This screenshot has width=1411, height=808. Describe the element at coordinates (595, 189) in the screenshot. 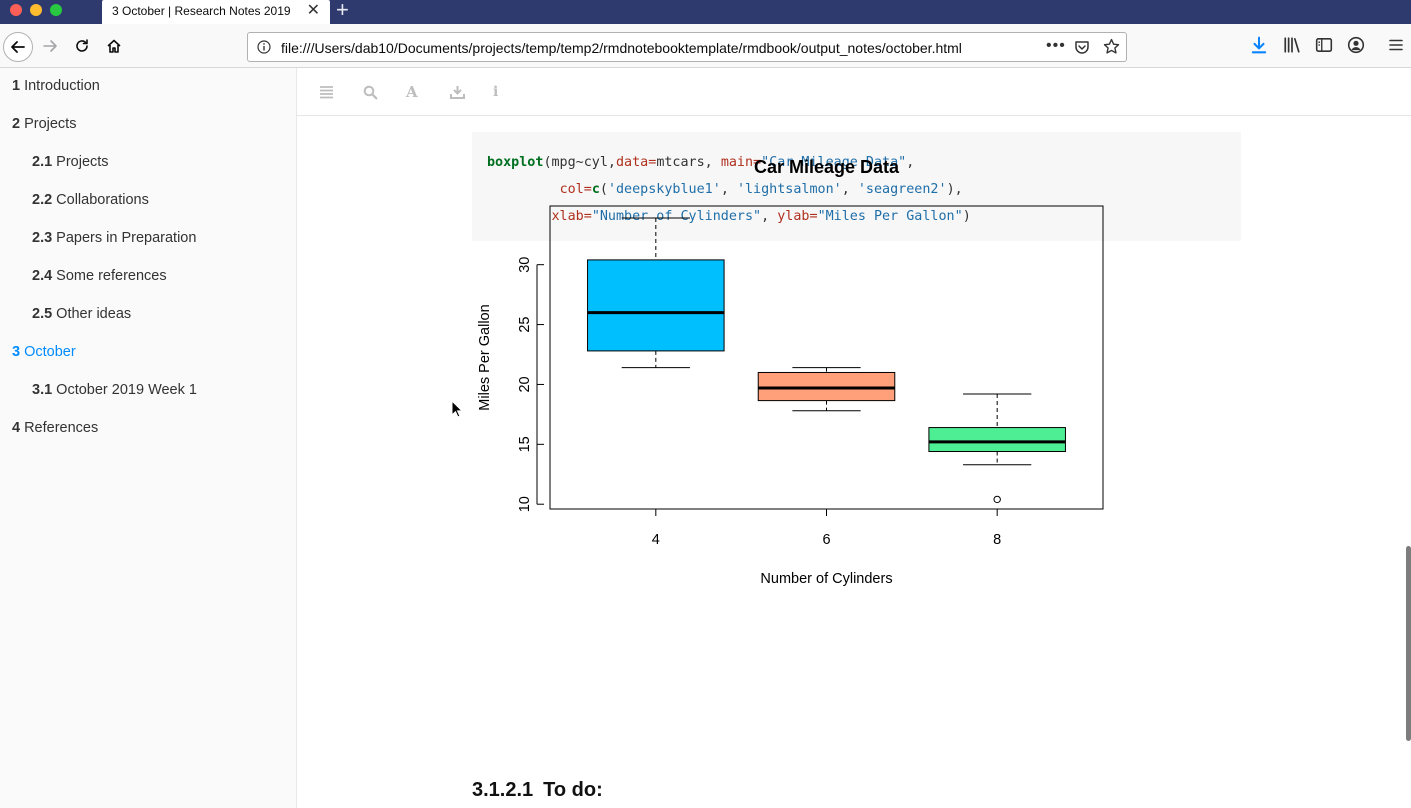

I see `code-token: c` at that location.